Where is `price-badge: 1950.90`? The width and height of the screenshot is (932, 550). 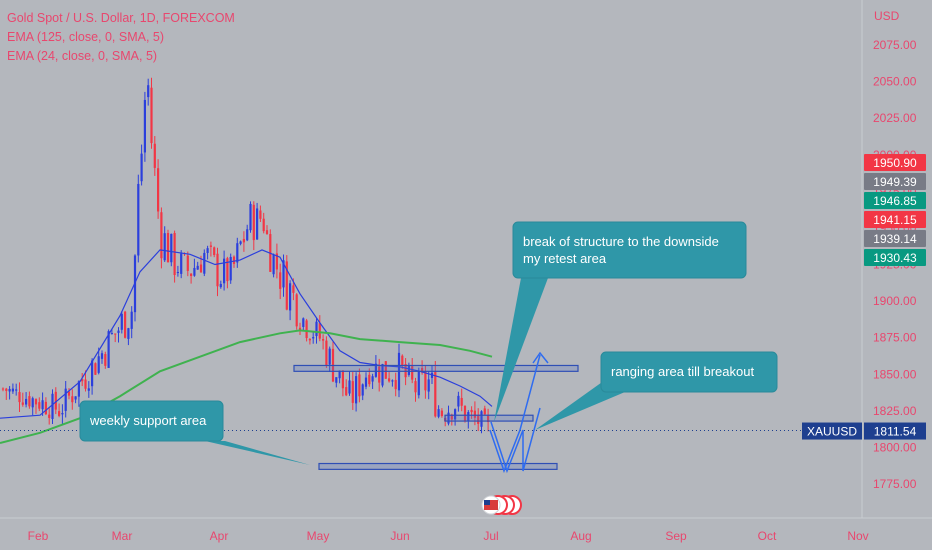 price-badge: 1950.90 is located at coordinates (895, 162).